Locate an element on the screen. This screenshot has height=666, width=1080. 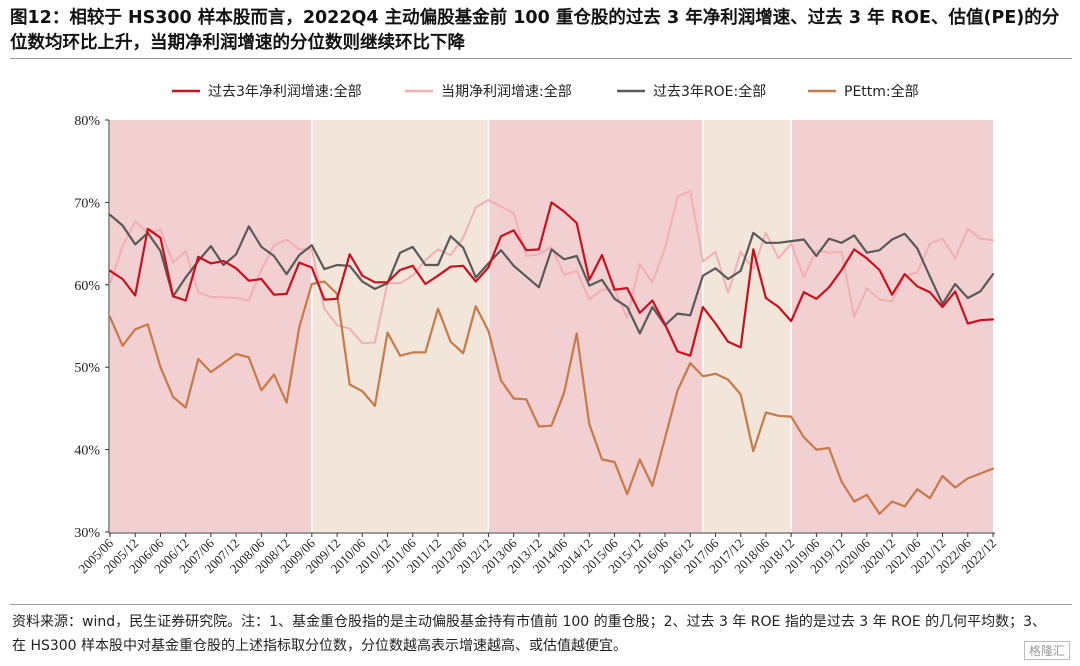
watermark-logo: 格隆汇 is located at coordinates (1046, 650).